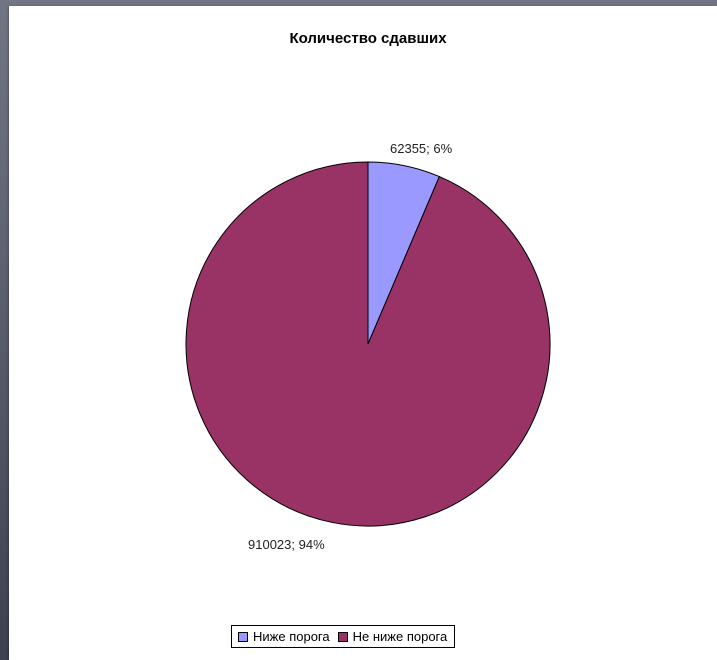 This screenshot has width=717, height=660. Describe the element at coordinates (286, 544) in the screenshot. I see `data-label-not-below-threshold: 910023; 94%` at that location.